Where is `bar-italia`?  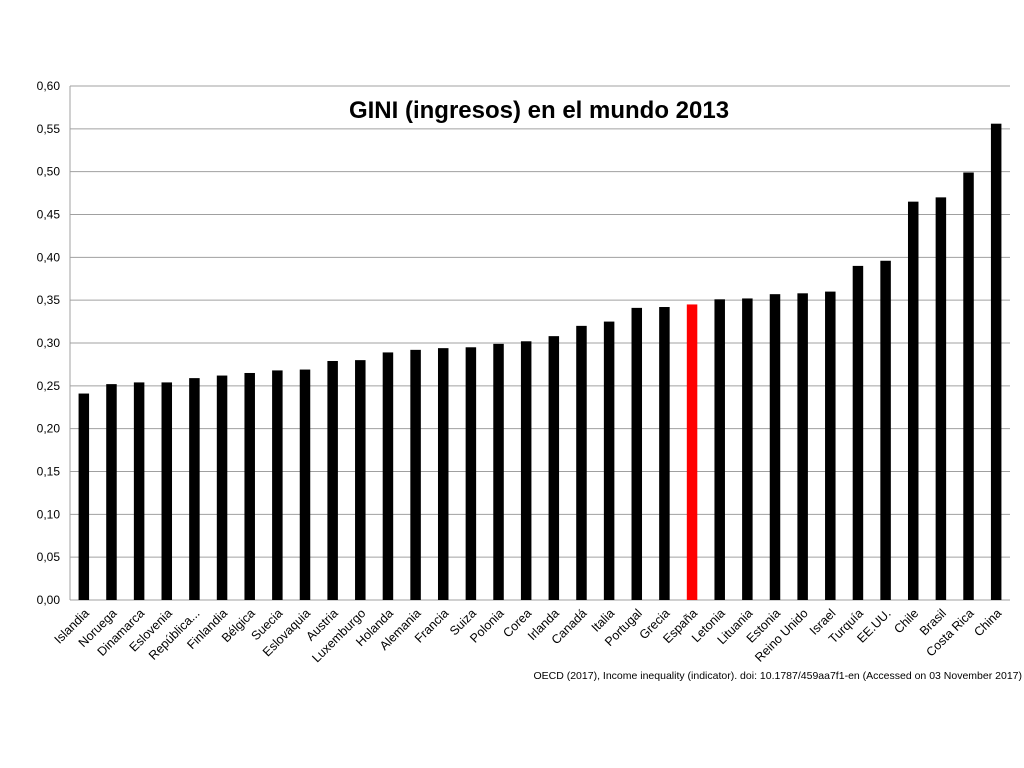
bar-italia is located at coordinates (609, 460).